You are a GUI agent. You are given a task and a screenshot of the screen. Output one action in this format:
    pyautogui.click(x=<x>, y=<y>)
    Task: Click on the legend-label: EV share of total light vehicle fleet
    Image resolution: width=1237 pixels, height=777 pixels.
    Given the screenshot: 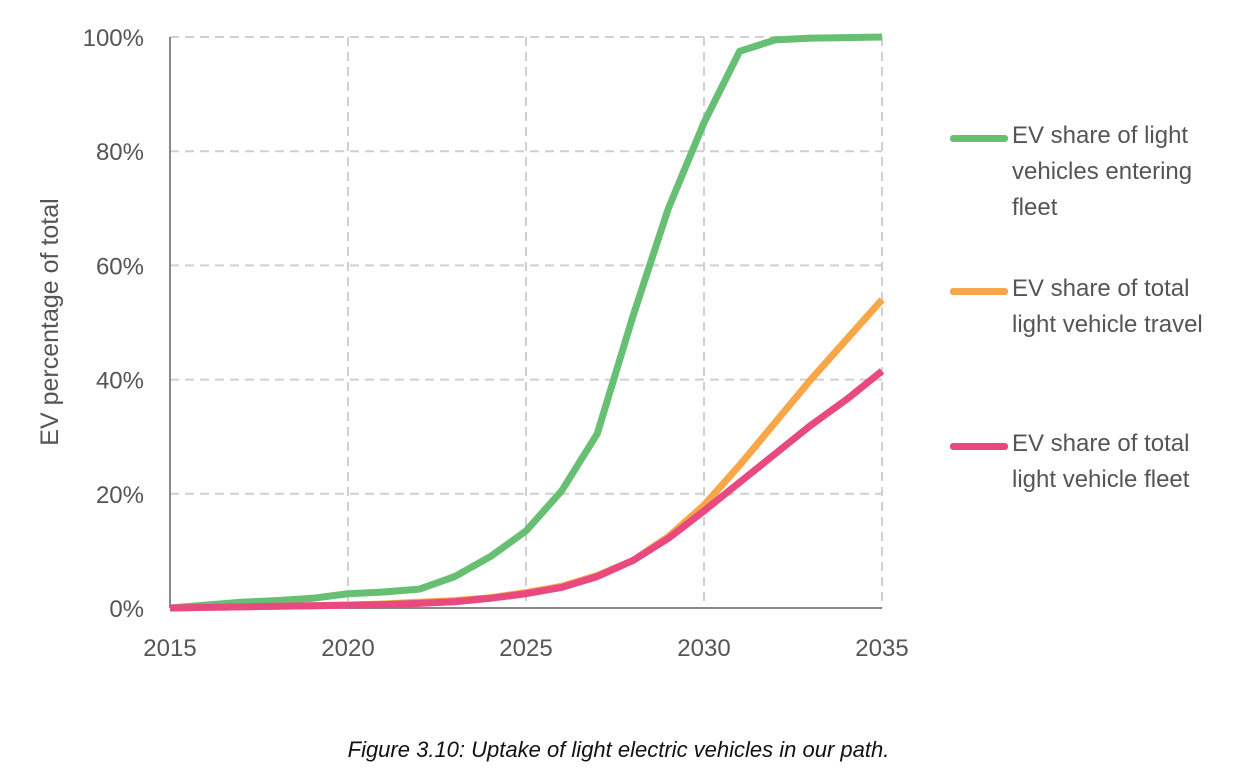 What is the action you would take?
    pyautogui.click(x=1101, y=461)
    